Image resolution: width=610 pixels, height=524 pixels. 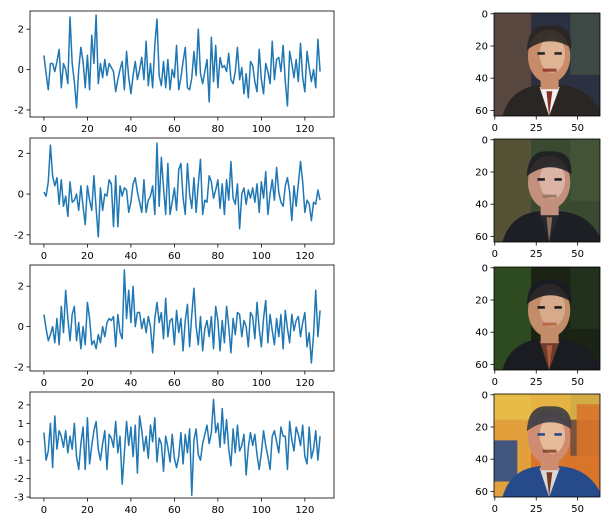 I want to click on line-plot-2: 0 20 40 60 80 100 120 -2 0 2, so click(x=174, y=199).